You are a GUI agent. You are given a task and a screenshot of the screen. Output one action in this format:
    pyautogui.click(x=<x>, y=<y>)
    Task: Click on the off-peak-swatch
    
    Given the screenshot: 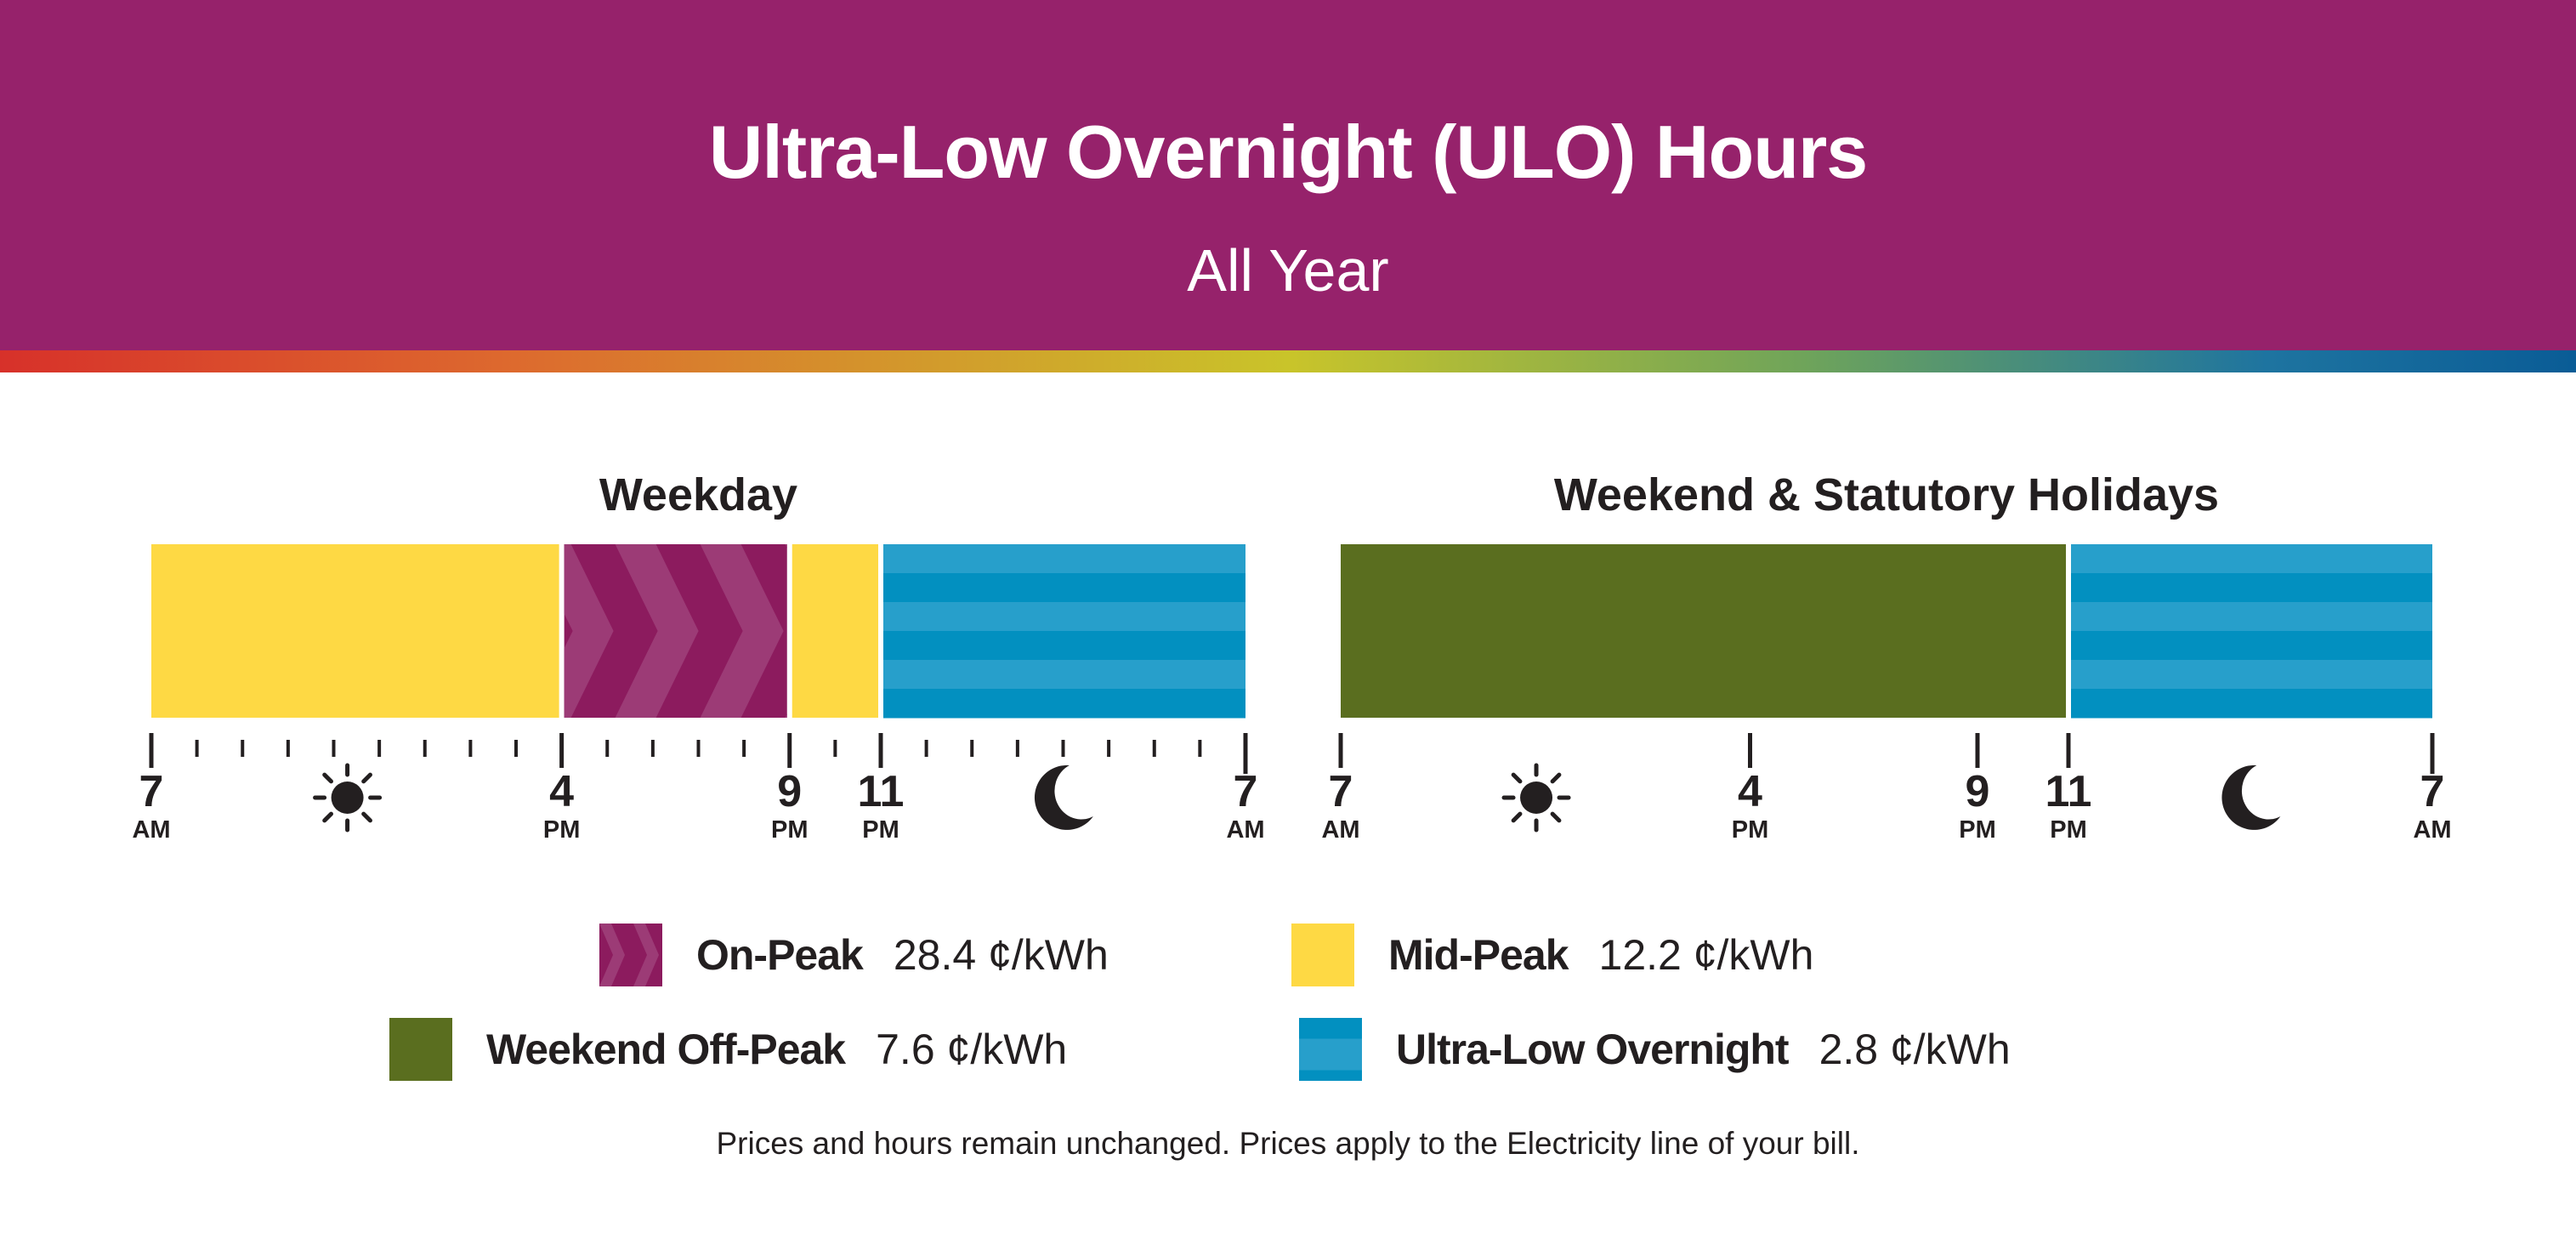 What is the action you would take?
    pyautogui.click(x=421, y=1050)
    